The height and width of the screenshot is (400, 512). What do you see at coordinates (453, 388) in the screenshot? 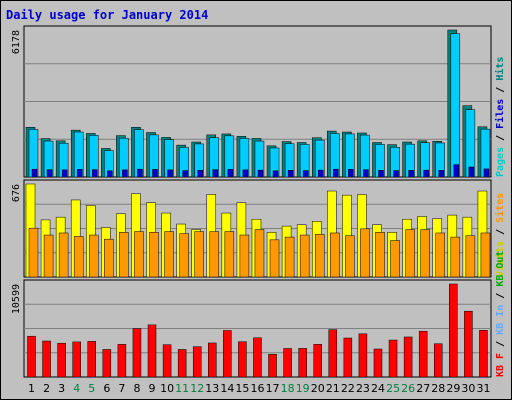
I see `x-tick-label-day-29: 29` at bounding box center [453, 388].